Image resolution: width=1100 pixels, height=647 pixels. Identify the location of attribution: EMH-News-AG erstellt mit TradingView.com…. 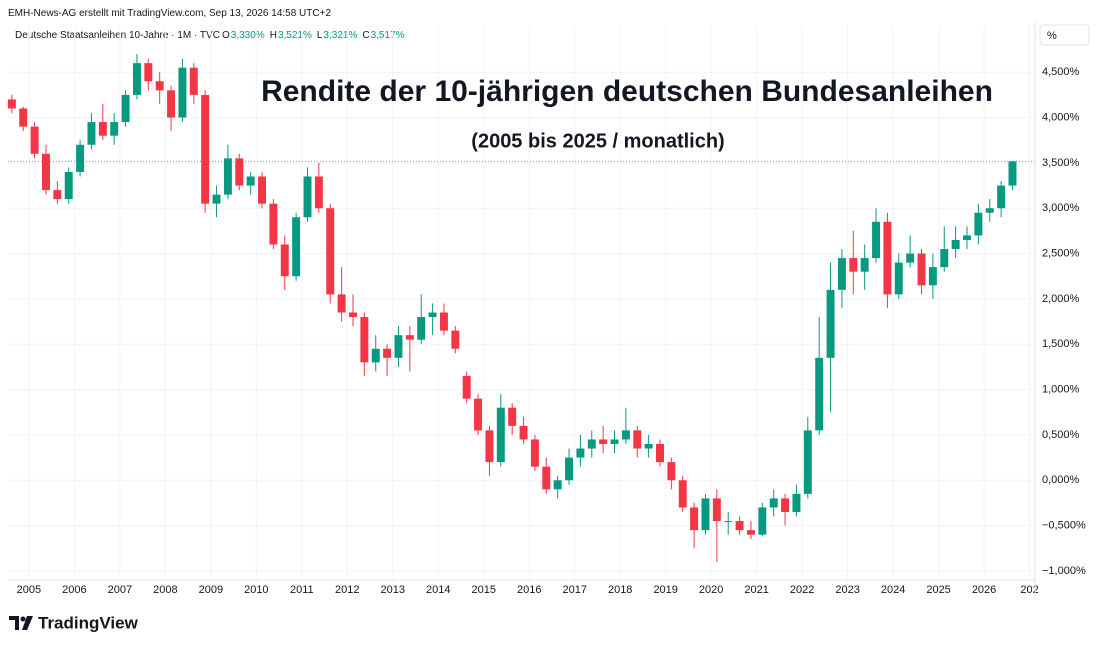
(169, 13).